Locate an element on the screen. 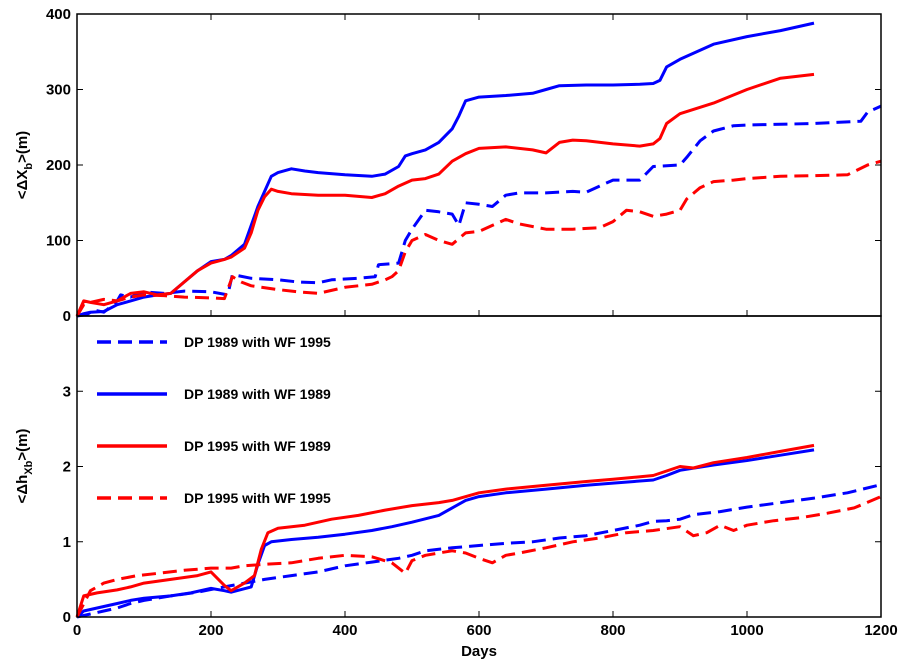 This screenshot has height=665, width=909. x-axis-label: Days is located at coordinates (479, 651).